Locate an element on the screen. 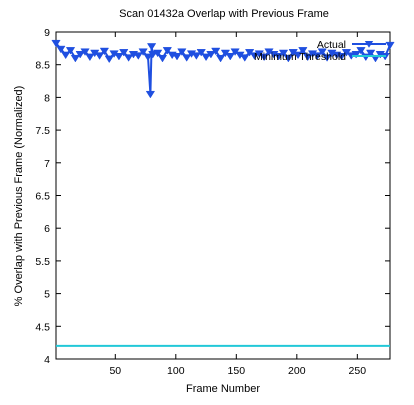 Image resolution: width=414 pixels, height=405 pixels. y-tick-label: 5.5 is located at coordinates (42, 262).